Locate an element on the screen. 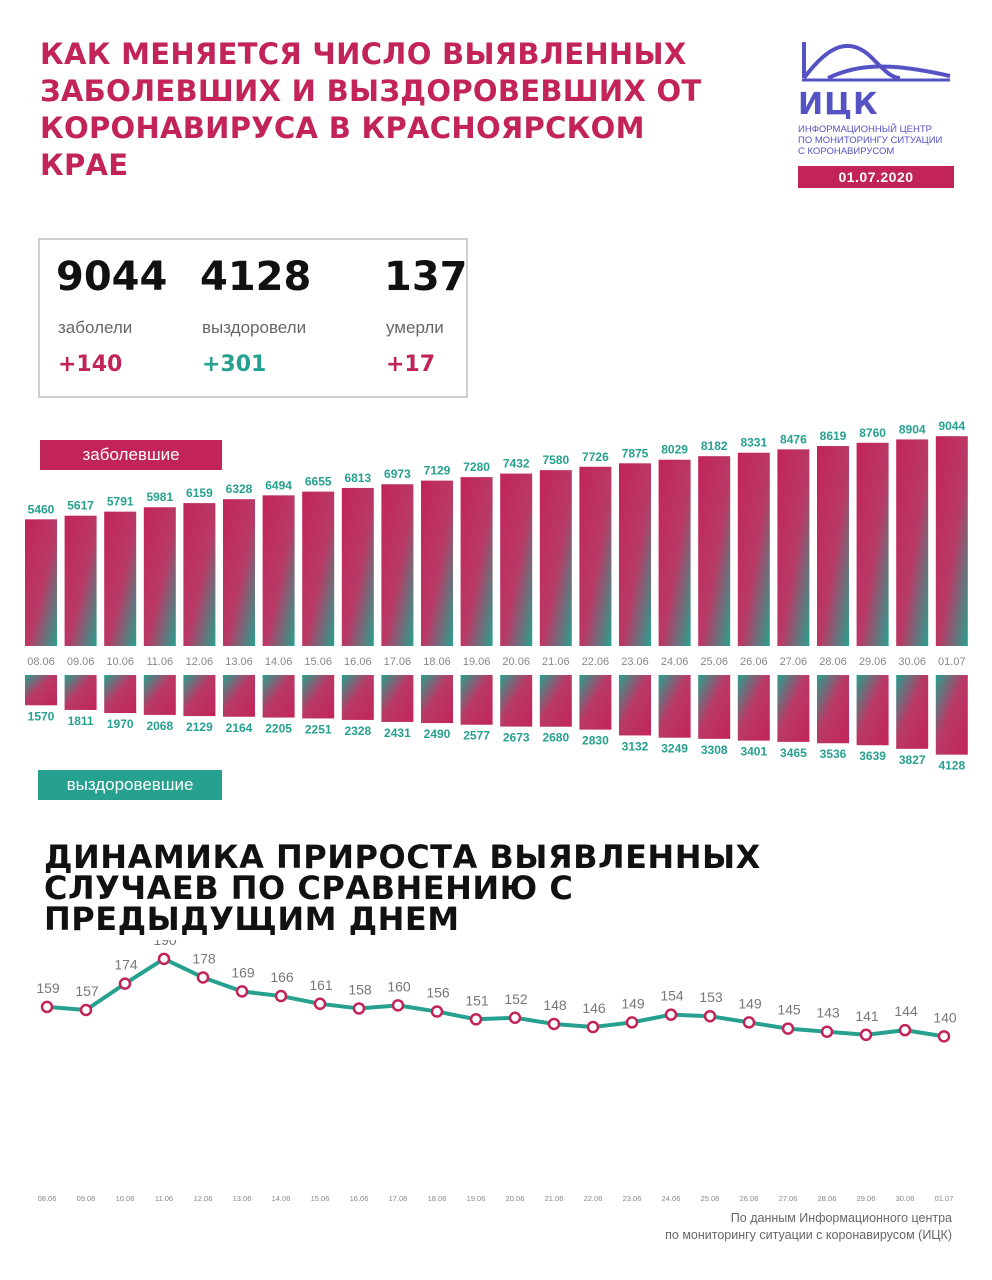 The height and width of the screenshot is (1280, 992). recovered-bar-label: 2129 is located at coordinates (199, 727).